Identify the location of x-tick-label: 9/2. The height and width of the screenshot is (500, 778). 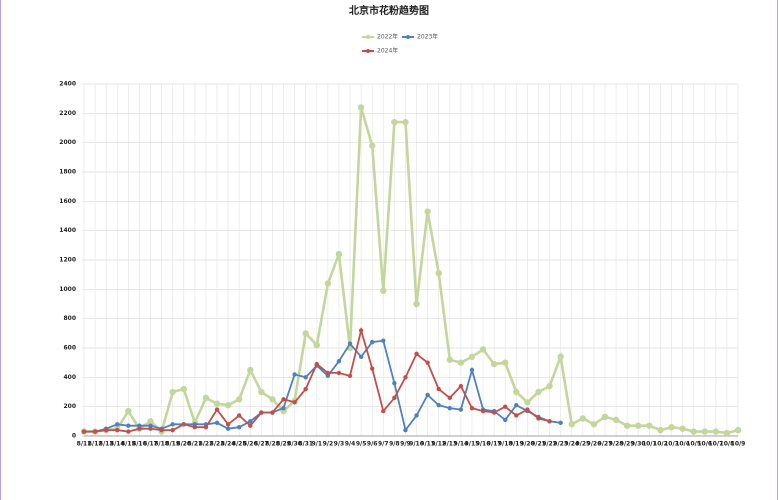
(328, 444).